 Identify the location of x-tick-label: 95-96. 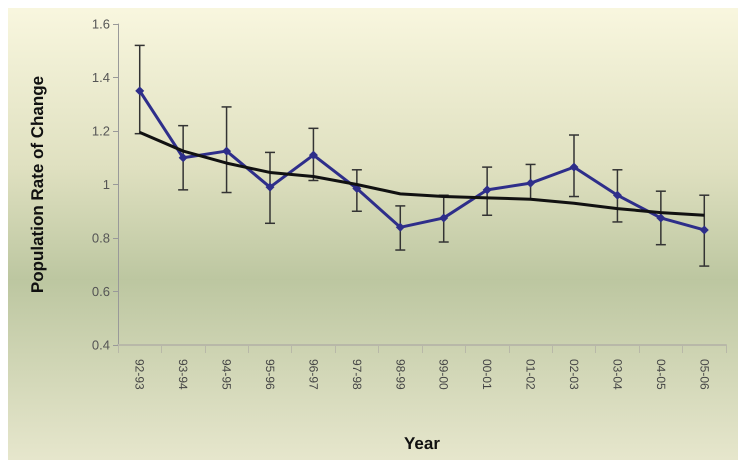
(270, 374).